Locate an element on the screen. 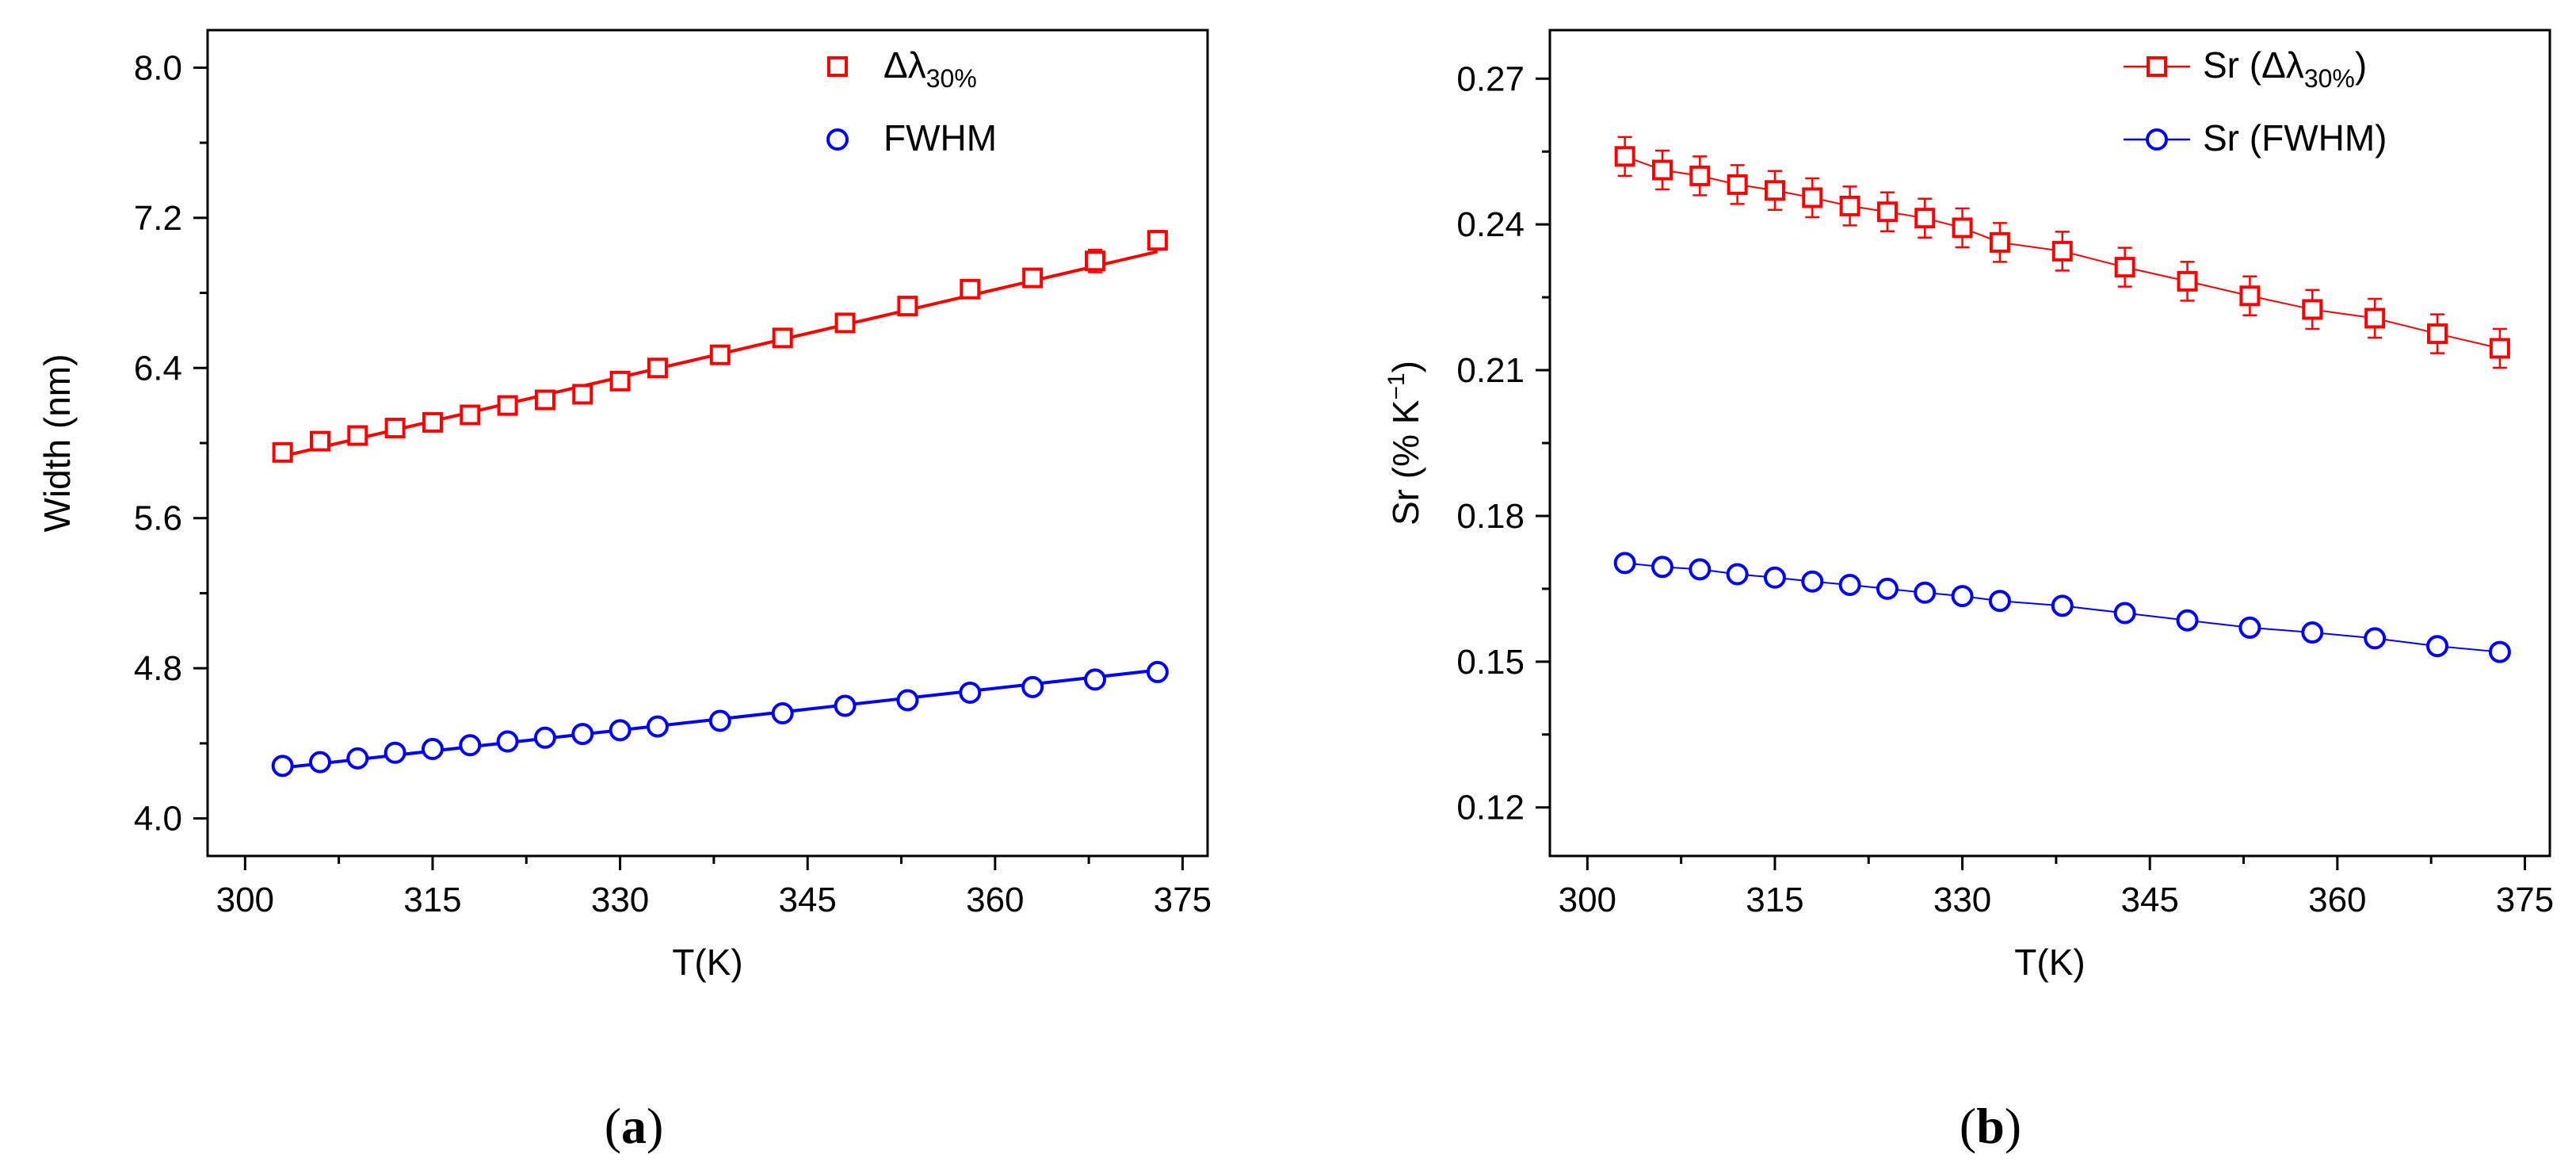 Image resolution: width=2576 pixels, height=1173 pixels. panel-b-x-tick-label: 315 is located at coordinates (1774, 900).